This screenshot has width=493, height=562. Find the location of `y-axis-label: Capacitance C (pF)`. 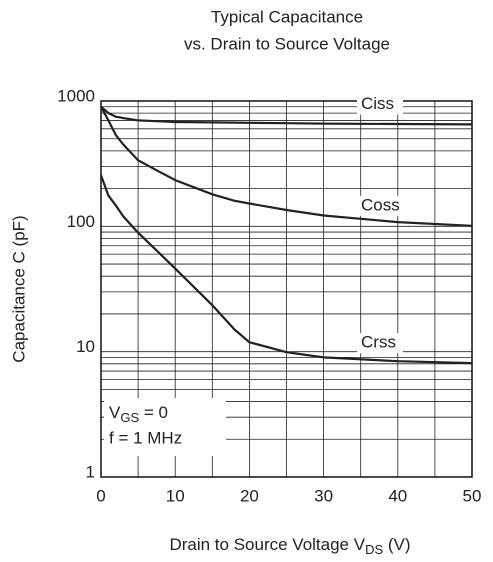

y-axis-label: Capacitance C (pF) is located at coordinates (18, 288).